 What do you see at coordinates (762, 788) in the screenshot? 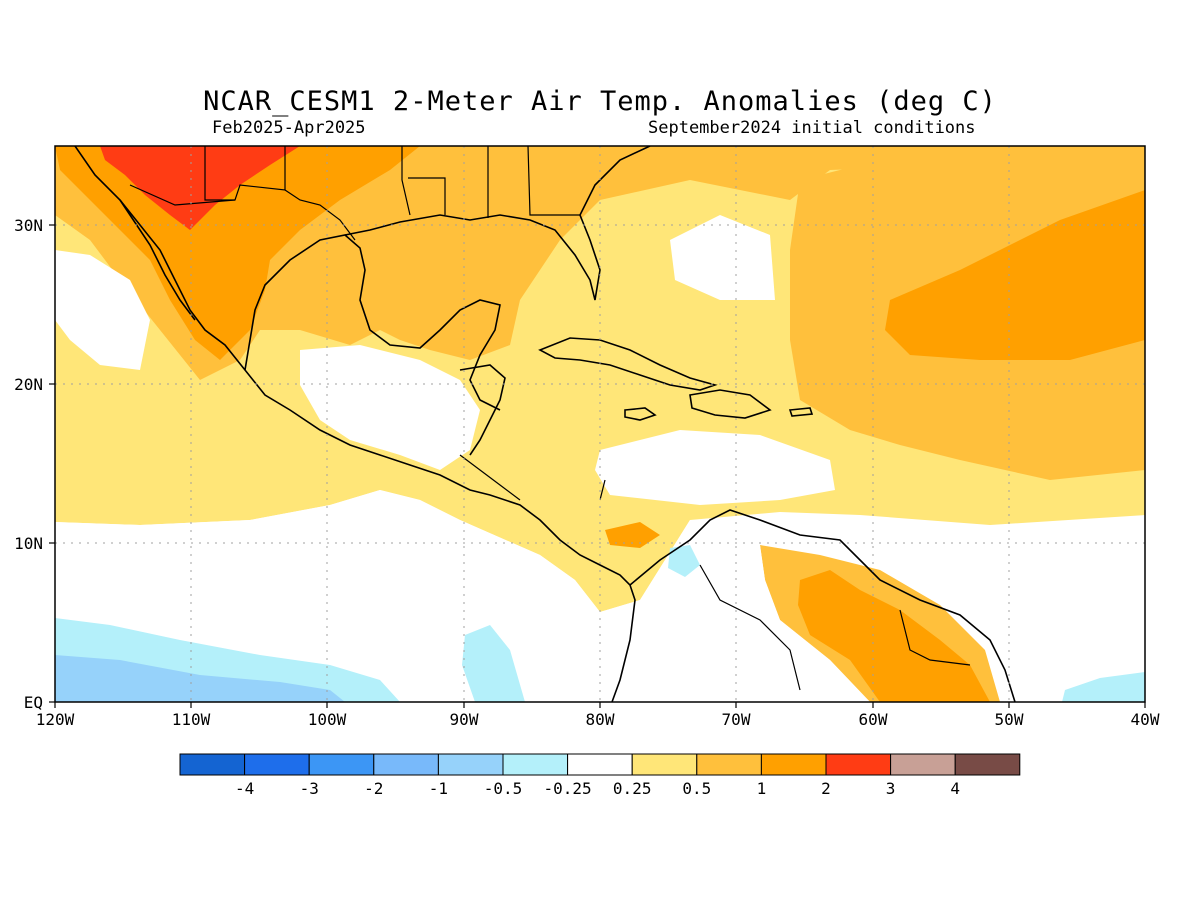
I see `colorbar-label: 1` at bounding box center [762, 788].